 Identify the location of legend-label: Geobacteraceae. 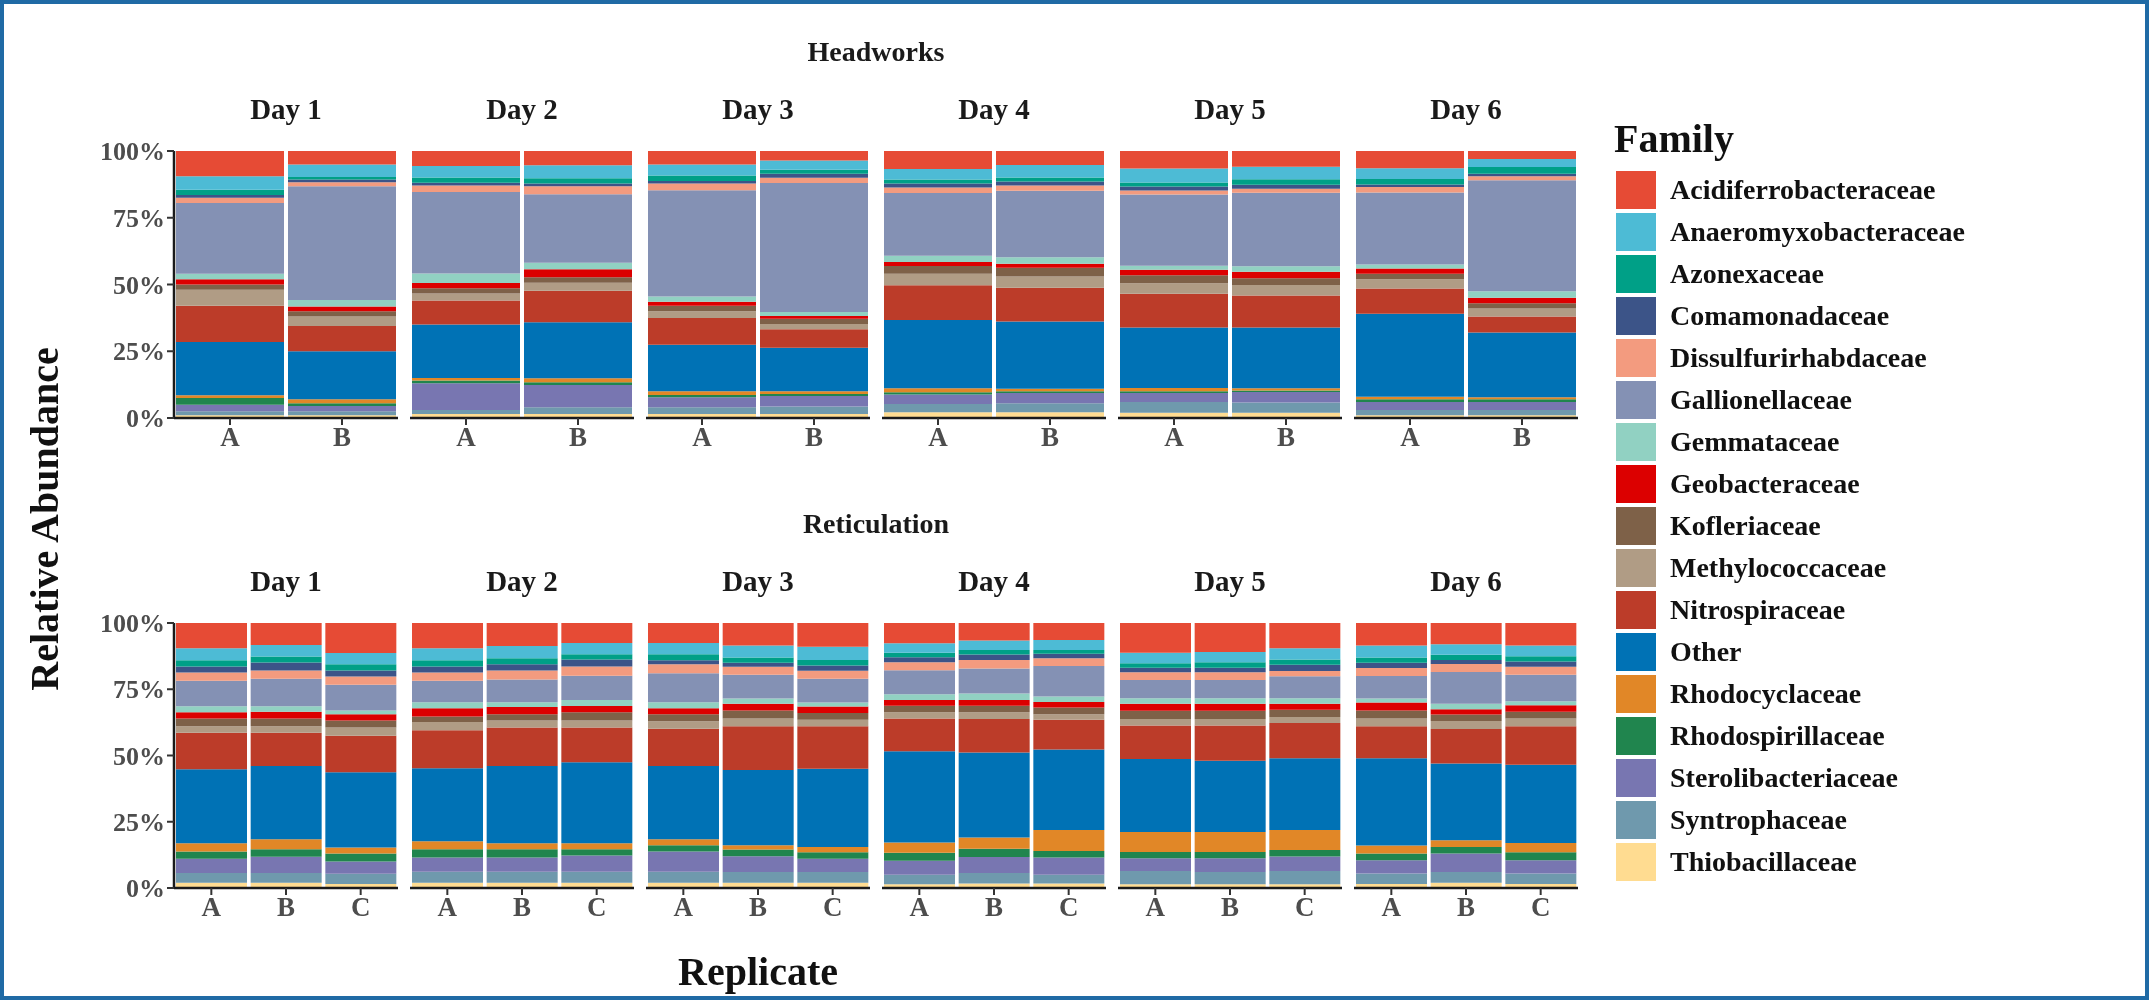
(1765, 484).